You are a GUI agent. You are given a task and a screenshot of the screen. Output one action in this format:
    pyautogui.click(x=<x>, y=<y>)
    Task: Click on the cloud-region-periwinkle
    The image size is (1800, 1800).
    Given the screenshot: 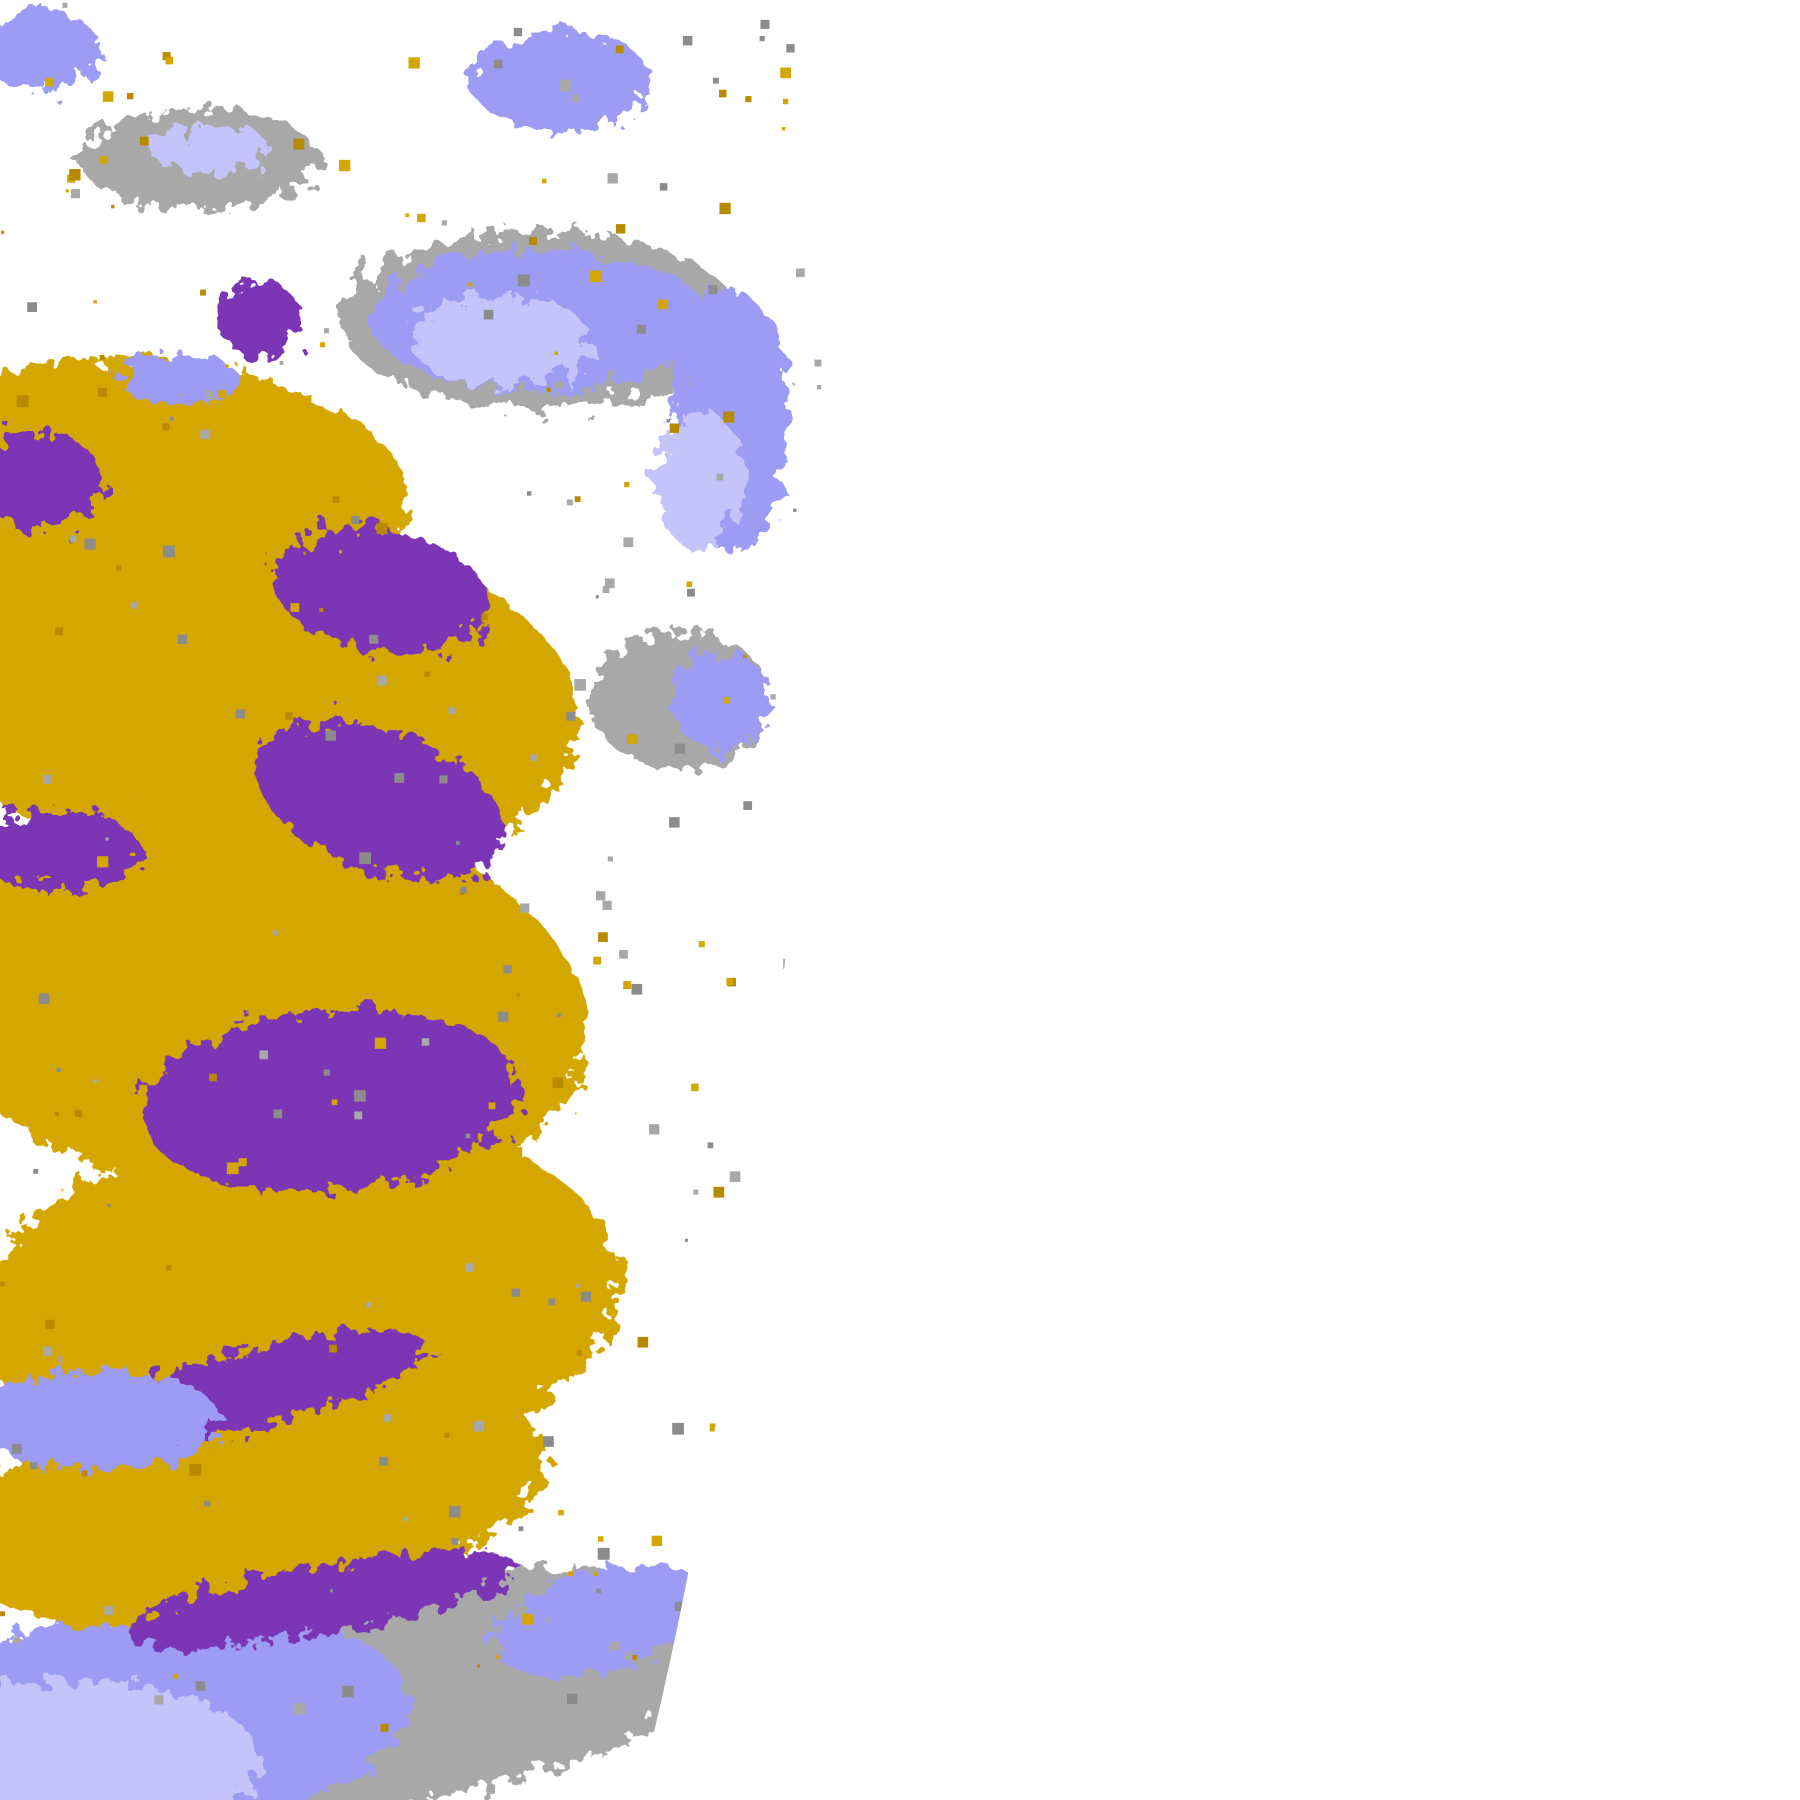 What is the action you would take?
    pyautogui.click(x=110, y=1420)
    